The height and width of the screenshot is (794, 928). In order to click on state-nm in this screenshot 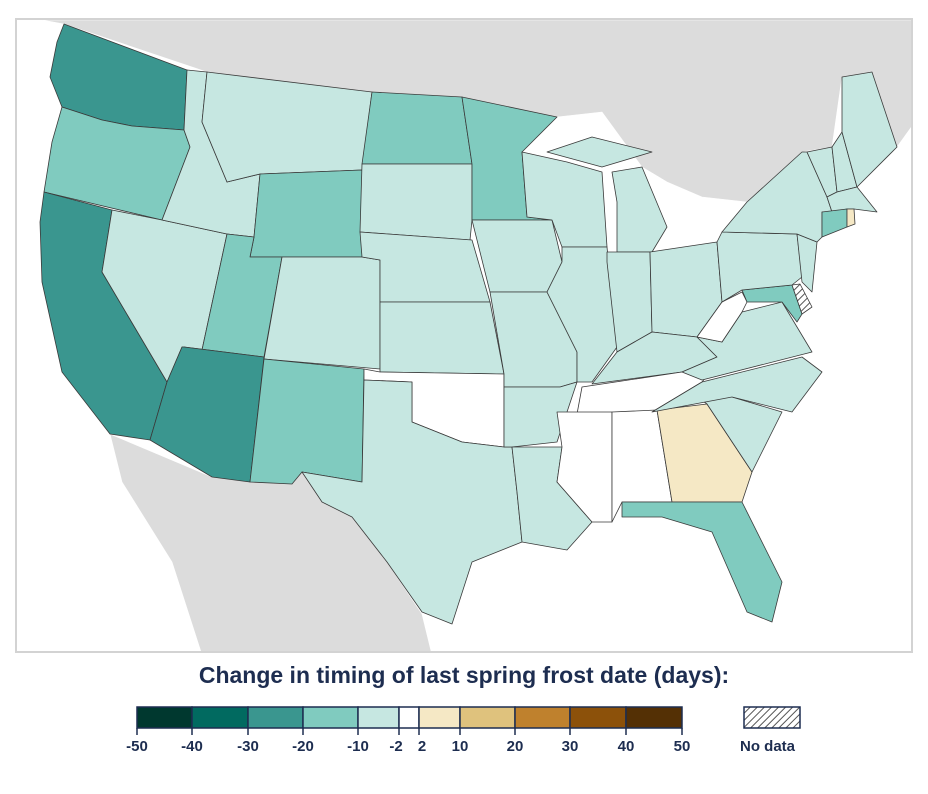, I will do `click(307, 421)`.